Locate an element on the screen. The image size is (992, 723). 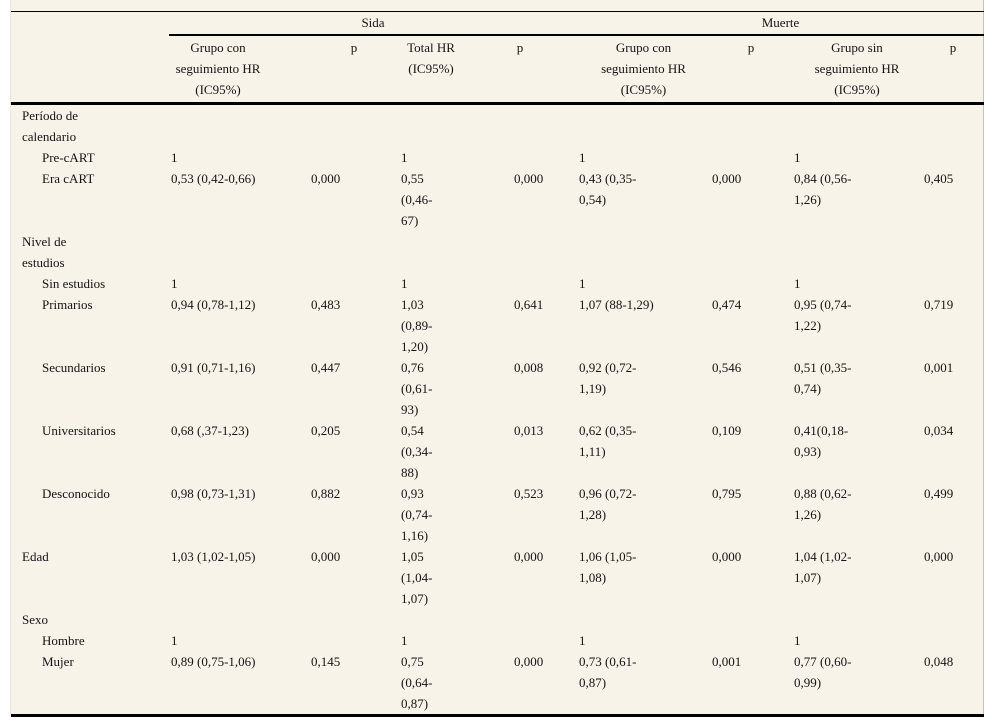
data-cell: 0,034 is located at coordinates (939, 430).